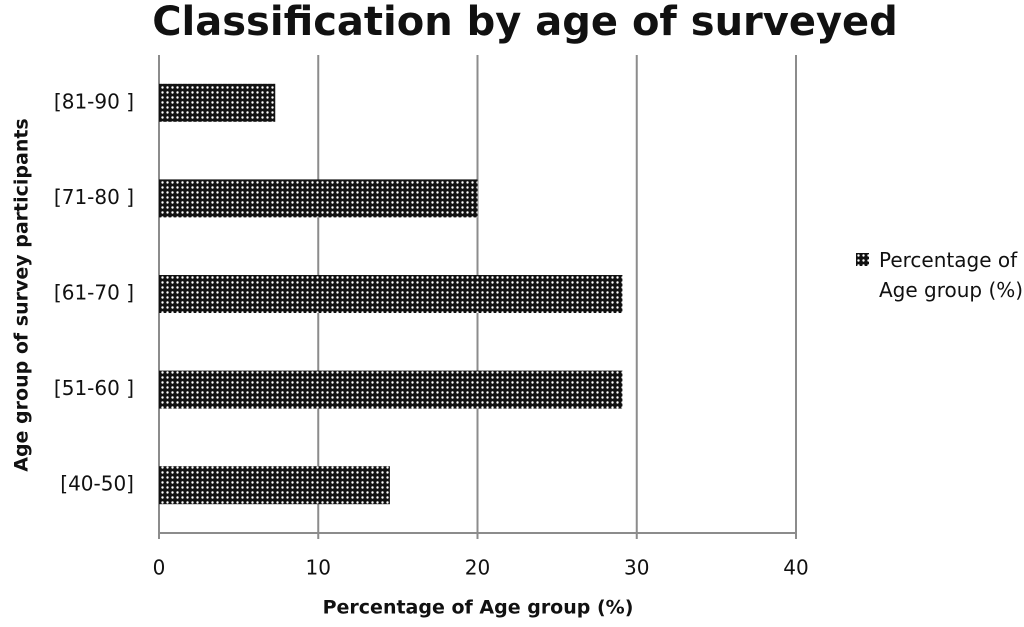 This screenshot has height=627, width=1024. I want to click on legend-label: Percentage of Age group (%), so click(951, 275).